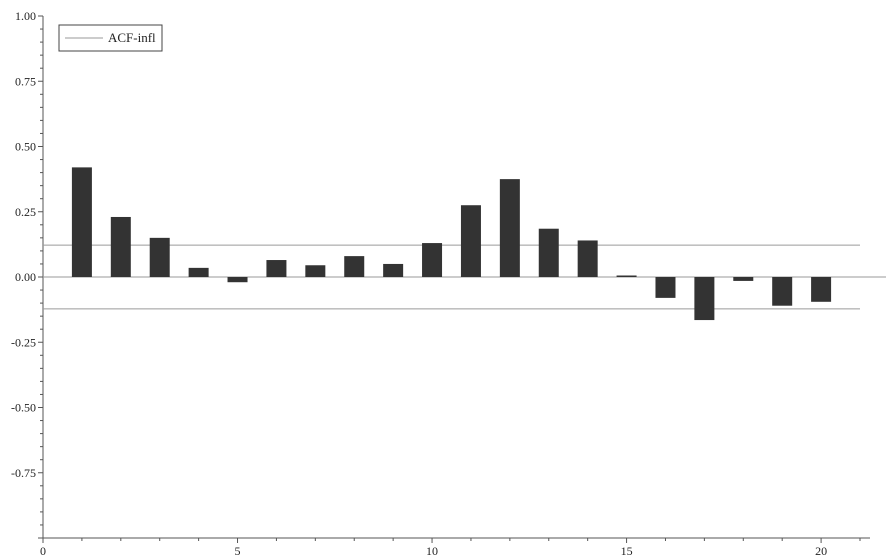 The width and height of the screenshot is (888, 557). Describe the element at coordinates (238, 550) in the screenshot. I see `x-tick-label: 5` at that location.